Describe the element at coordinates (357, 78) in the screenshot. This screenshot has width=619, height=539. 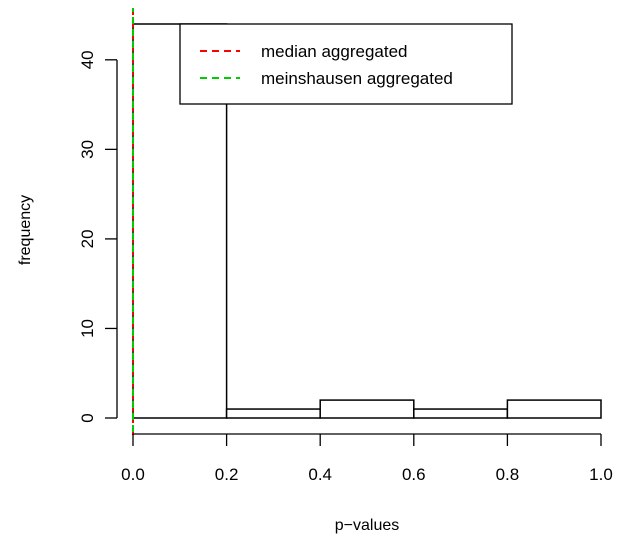
I see `legend-label: meinshausen aggregated` at that location.